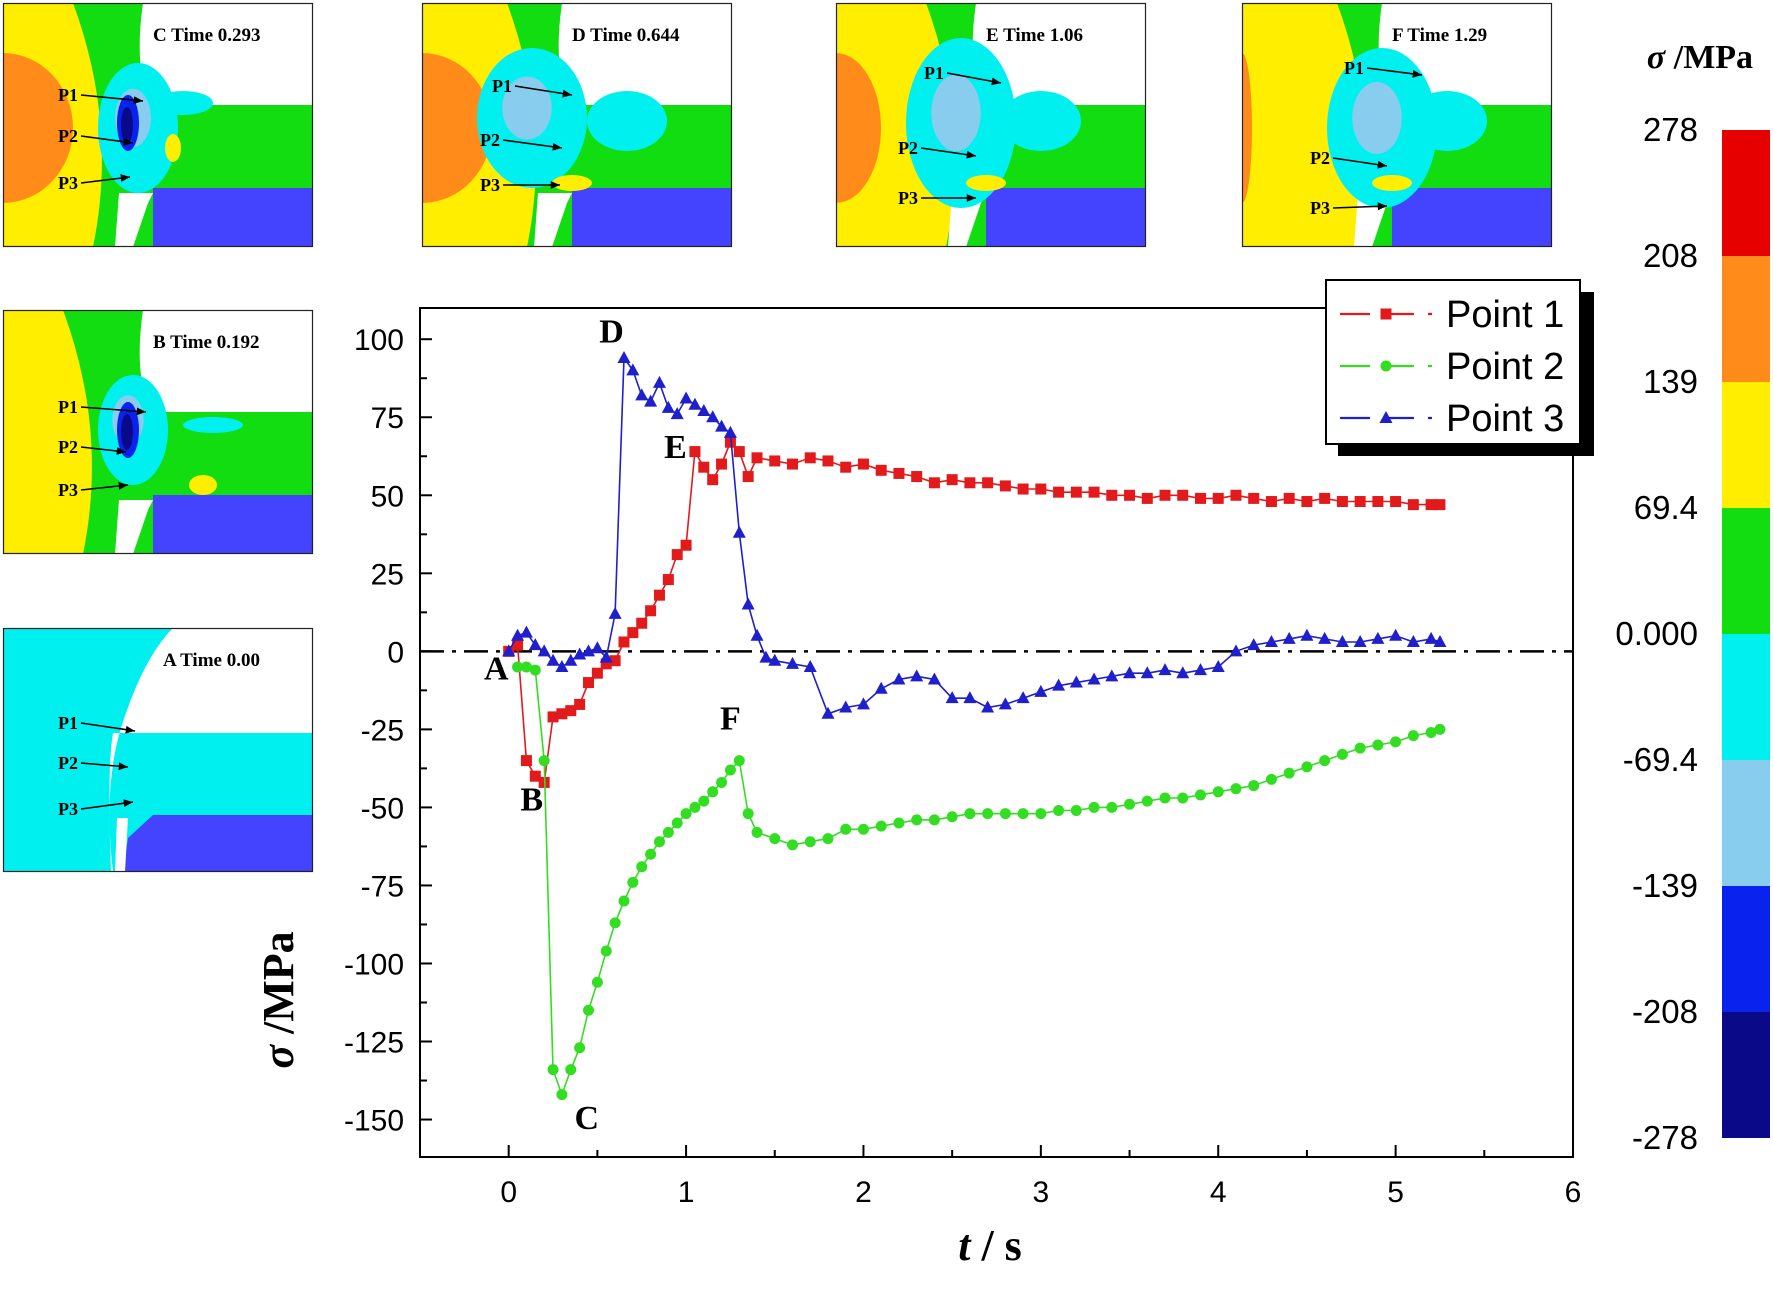 The height and width of the screenshot is (1292, 1773). I want to click on inset-pointer-P1: P1, so click(963, 74).